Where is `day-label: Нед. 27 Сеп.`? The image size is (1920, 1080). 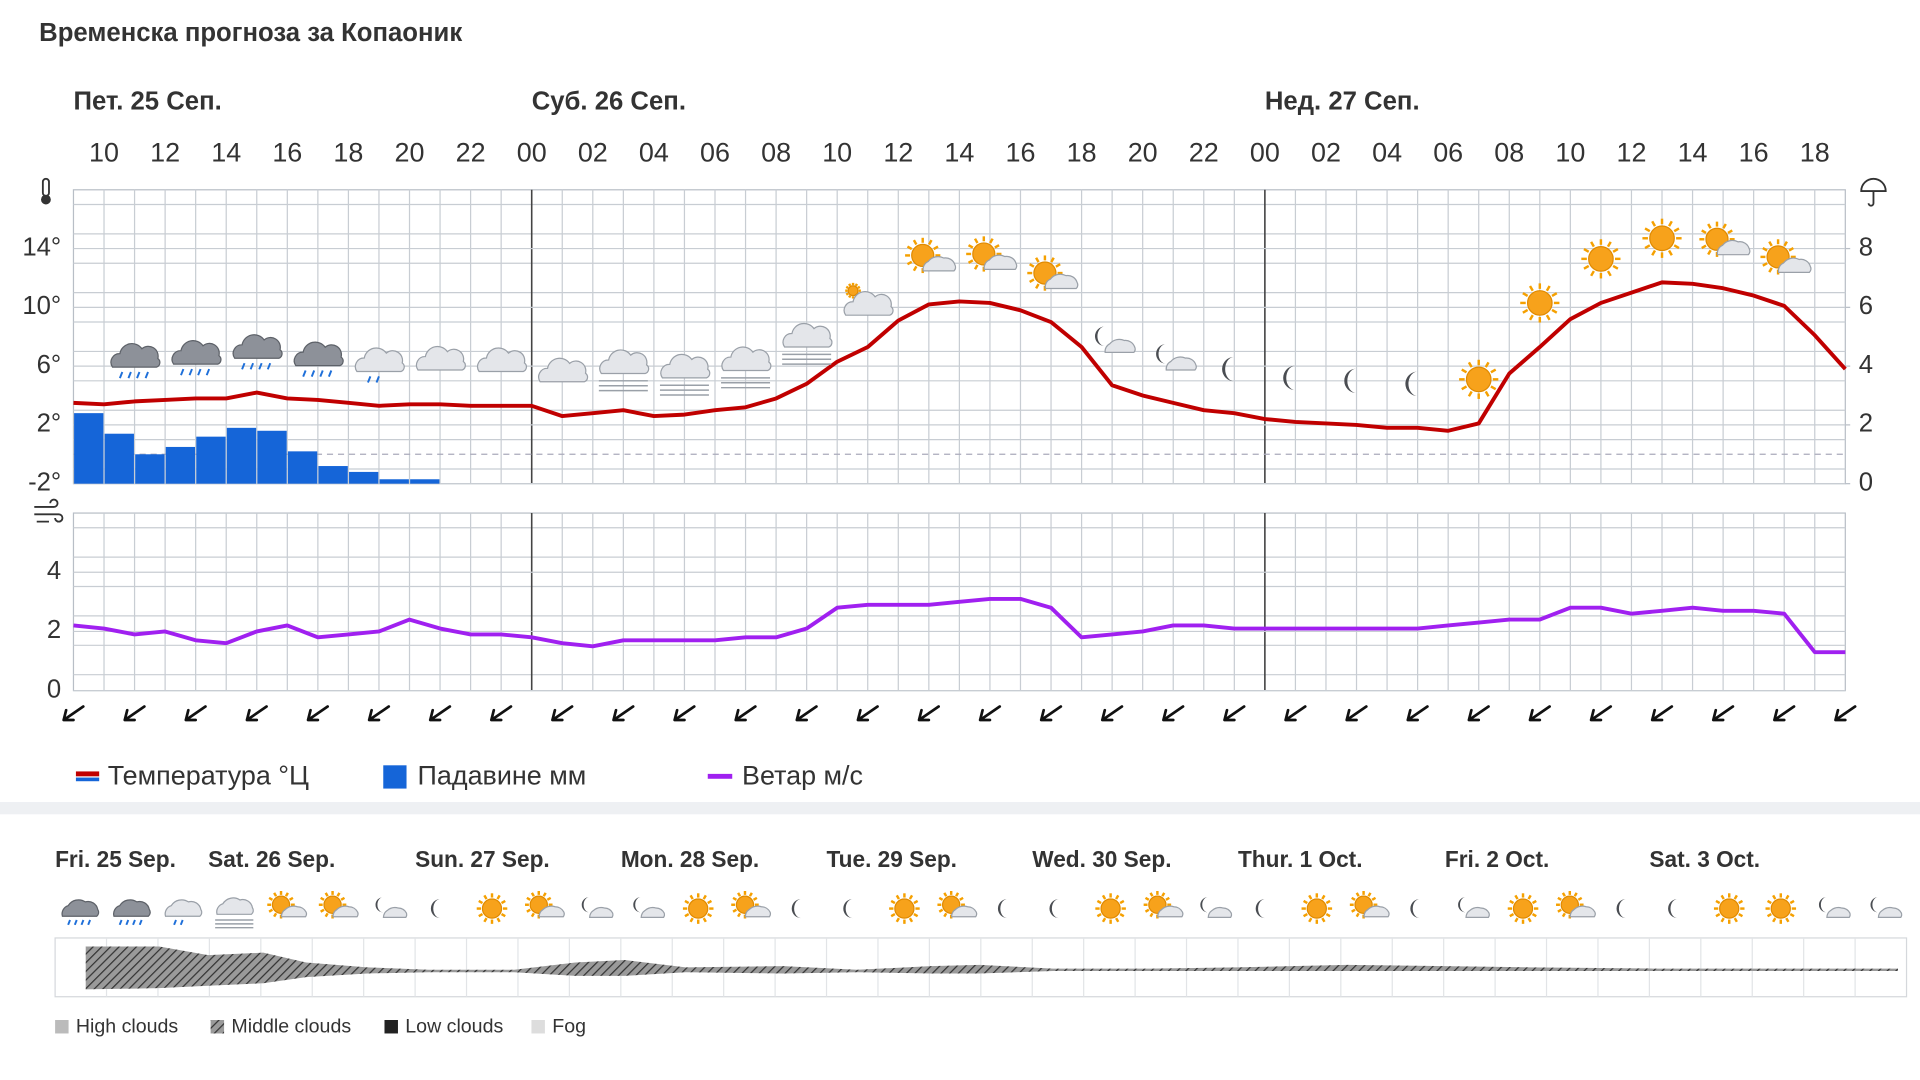
day-label: Нед. 27 Сеп. is located at coordinates (1342, 102).